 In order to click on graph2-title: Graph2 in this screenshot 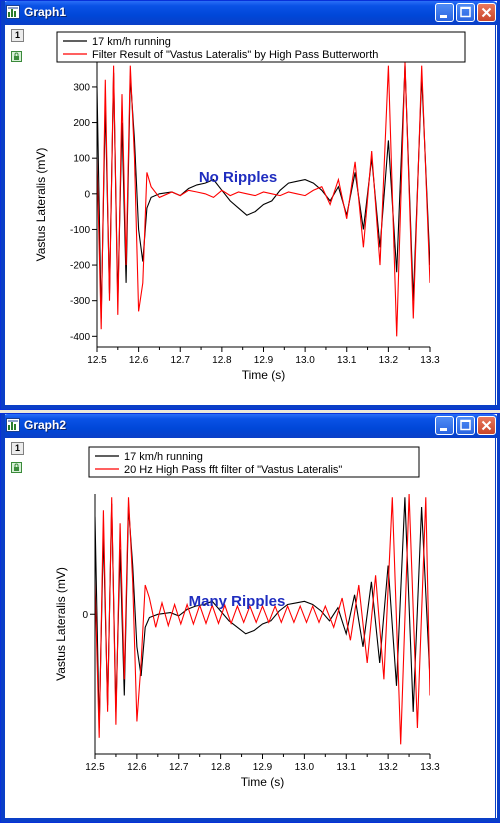, I will do `click(45, 425)`.